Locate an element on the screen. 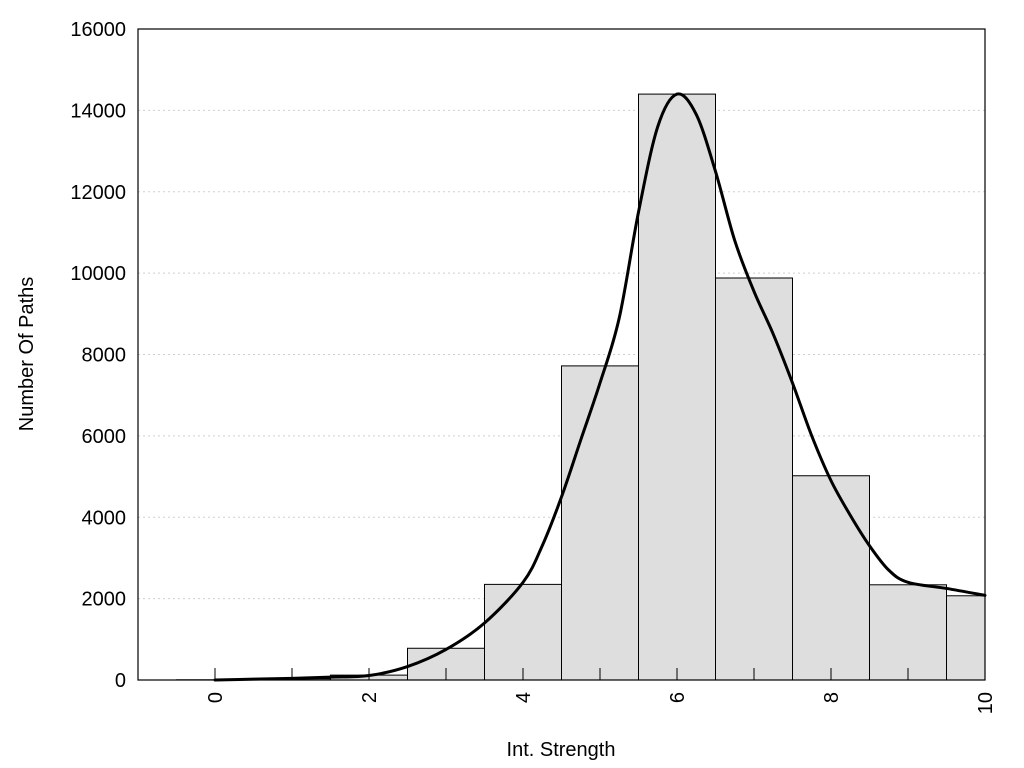 This screenshot has width=1024, height=768. y-tick-label: 0 is located at coordinates (120, 681).